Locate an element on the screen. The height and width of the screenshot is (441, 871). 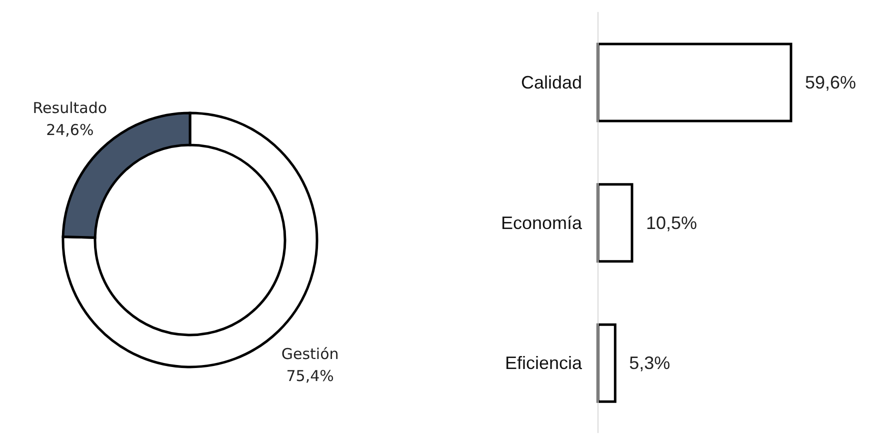
data-label: 24,6% is located at coordinates (70, 129).